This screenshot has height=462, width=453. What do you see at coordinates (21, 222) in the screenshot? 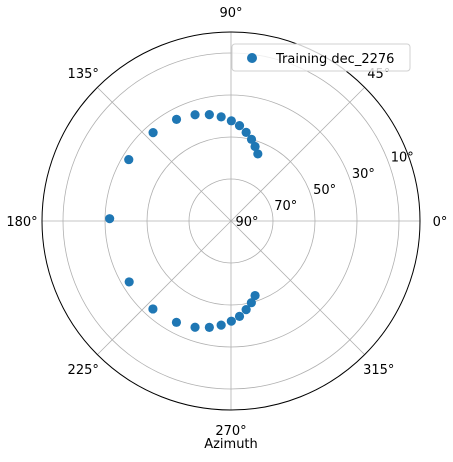
I see `theta-tick-label: 180°` at bounding box center [21, 222].